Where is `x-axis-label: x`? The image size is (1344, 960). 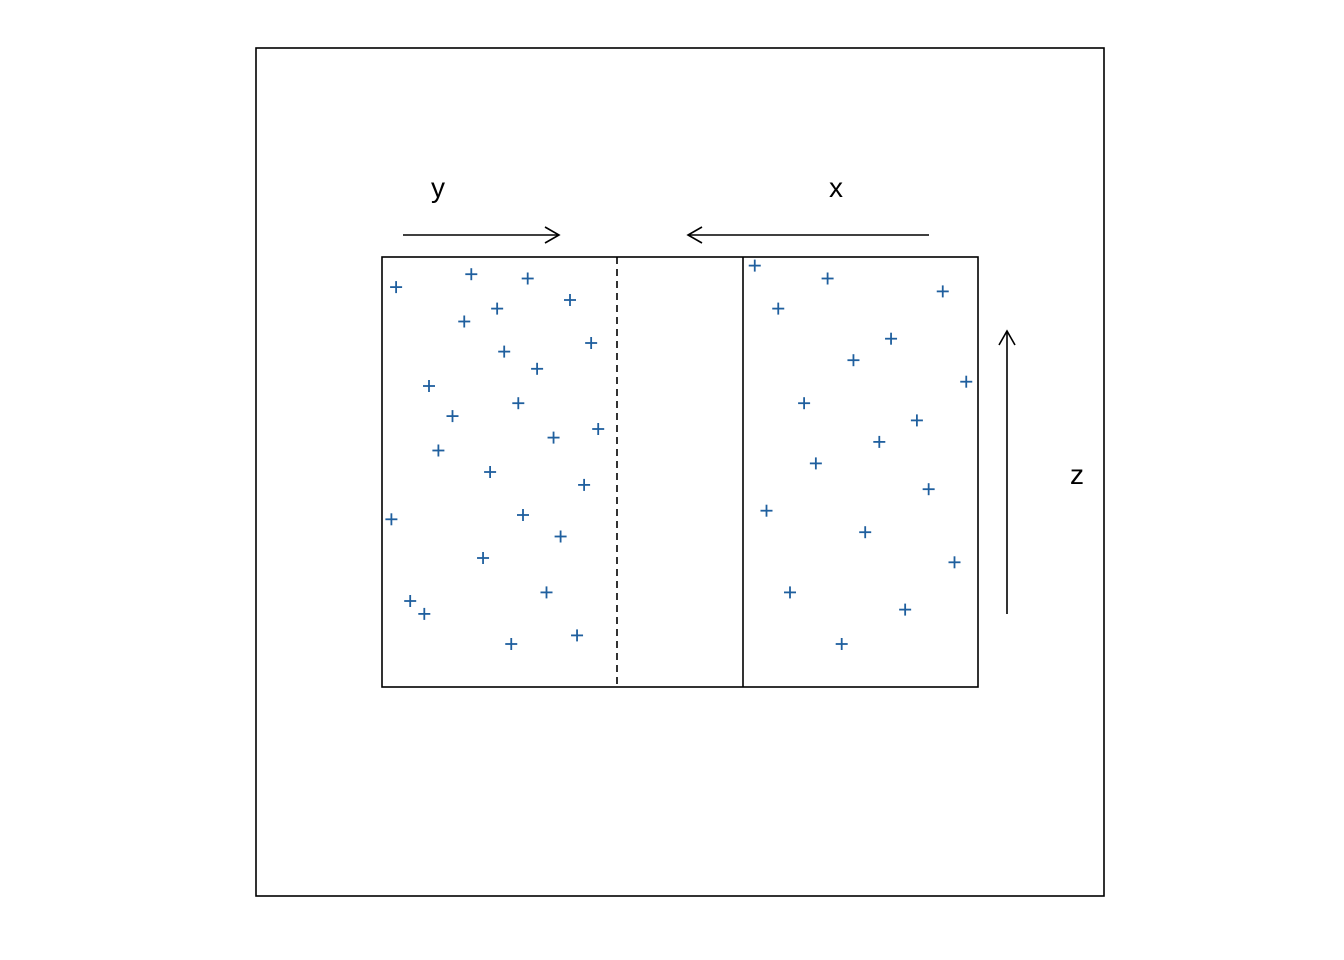
x-axis-label: x is located at coordinates (836, 187).